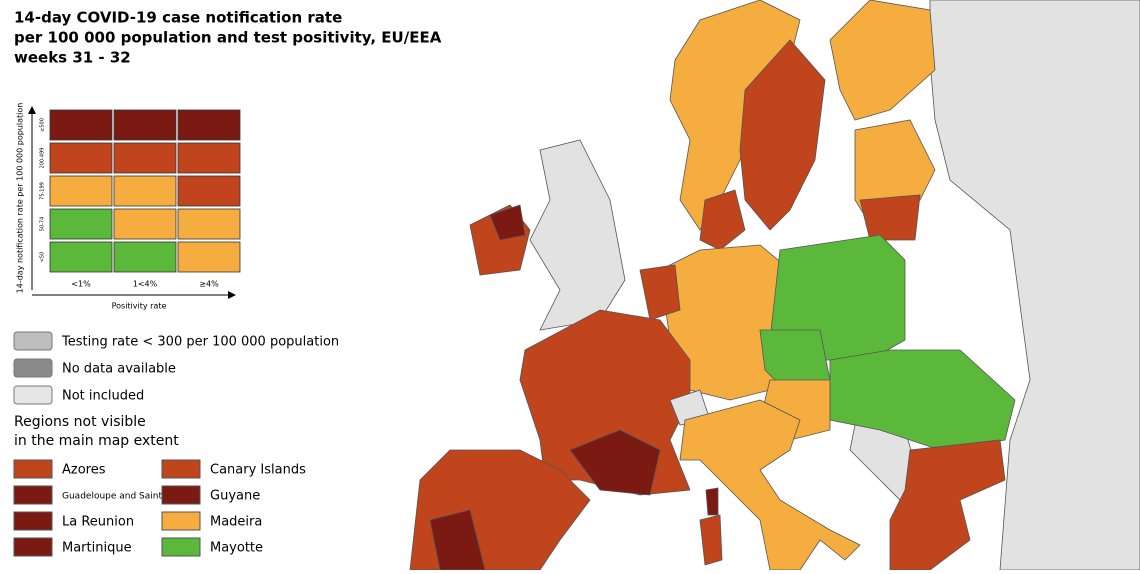  Describe the element at coordinates (43, 257) in the screenshot. I see `row-label: <50` at that location.